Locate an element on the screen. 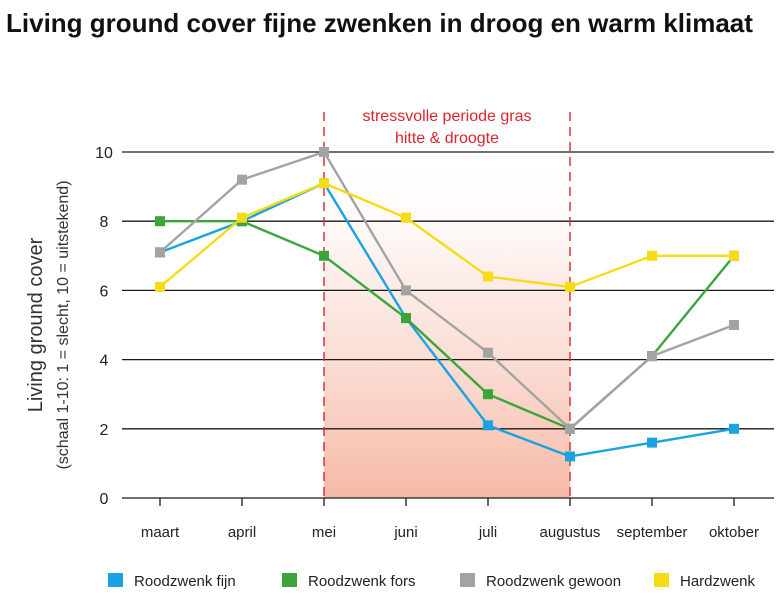 The image size is (780, 597). y-axis-label: Living ground cover is located at coordinates (36, 324).